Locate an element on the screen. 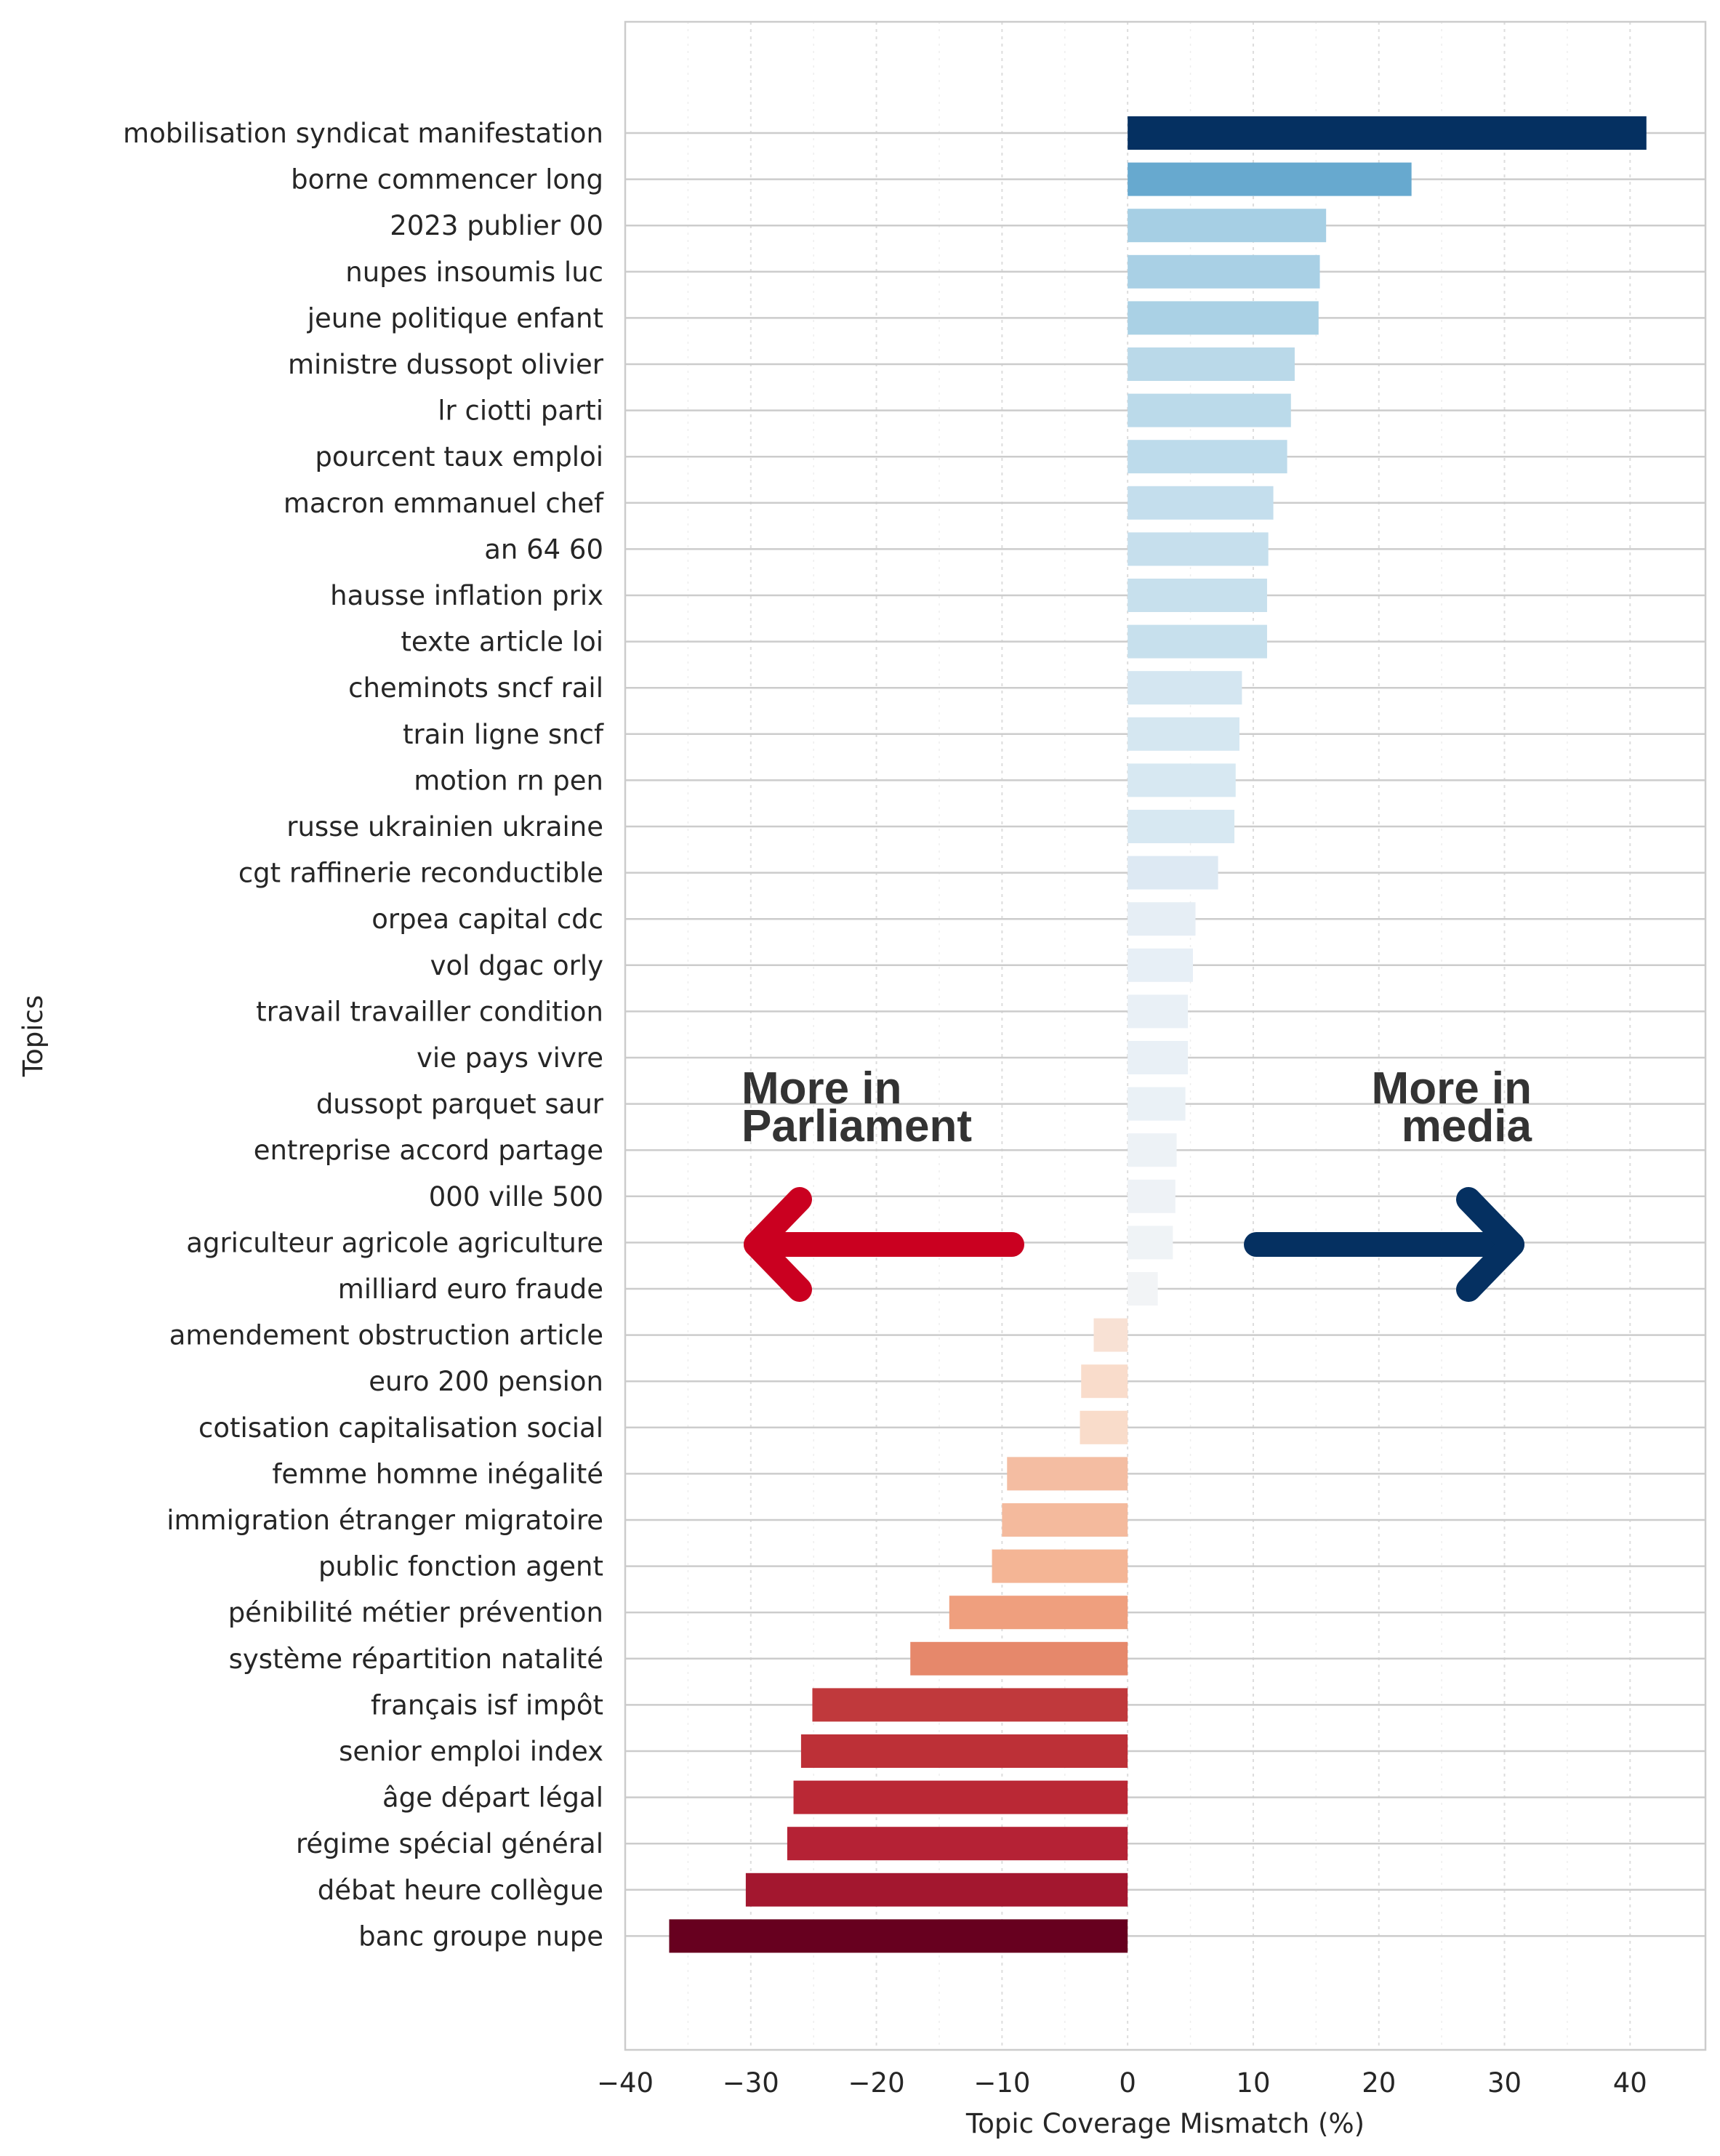 Image resolution: width=1720 pixels, height=2156 pixels. y-tick-label-10: hausse inflation prix is located at coordinates (466, 595).